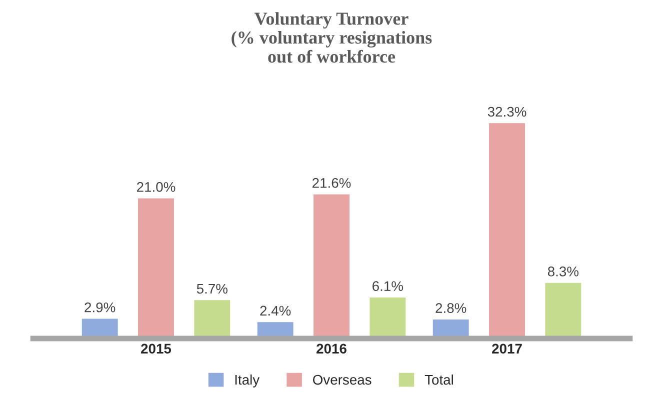 This screenshot has height=403, width=663. I want to click on data-label: 21.6%, so click(331, 183).